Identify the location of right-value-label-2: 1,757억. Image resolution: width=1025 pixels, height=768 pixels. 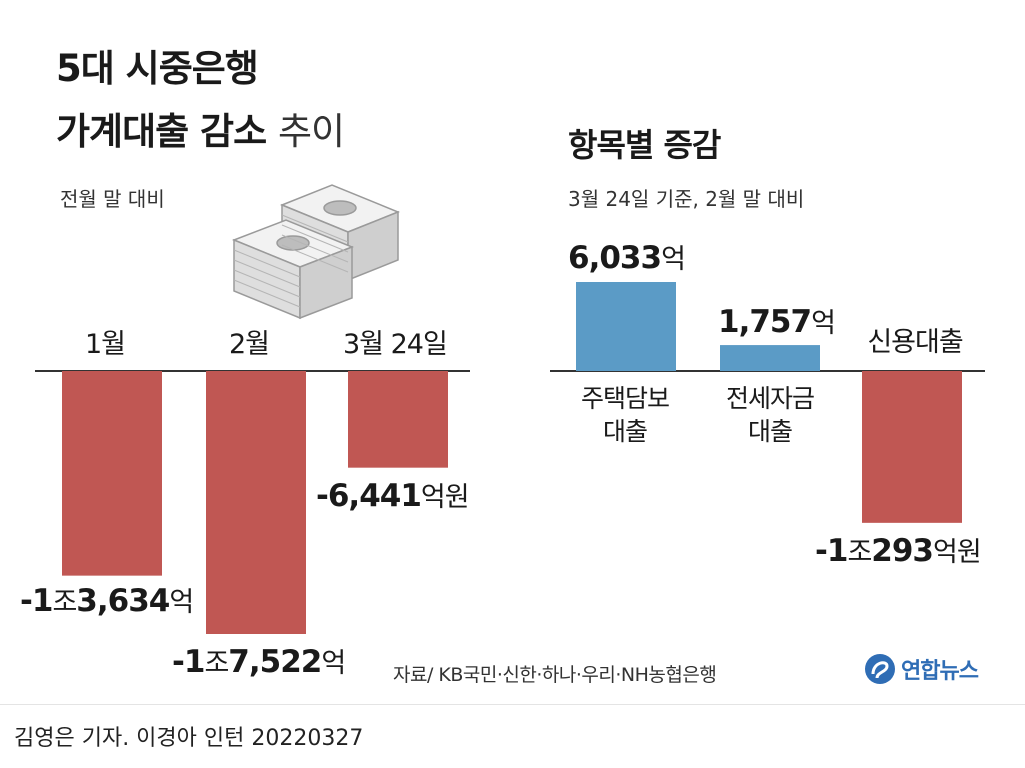
(777, 322).